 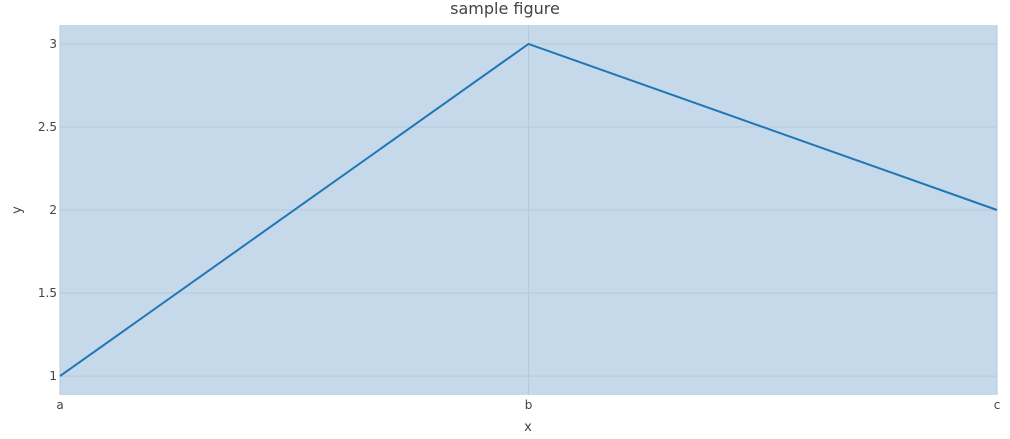 I want to click on y-axis-label: y, so click(x=17, y=210).